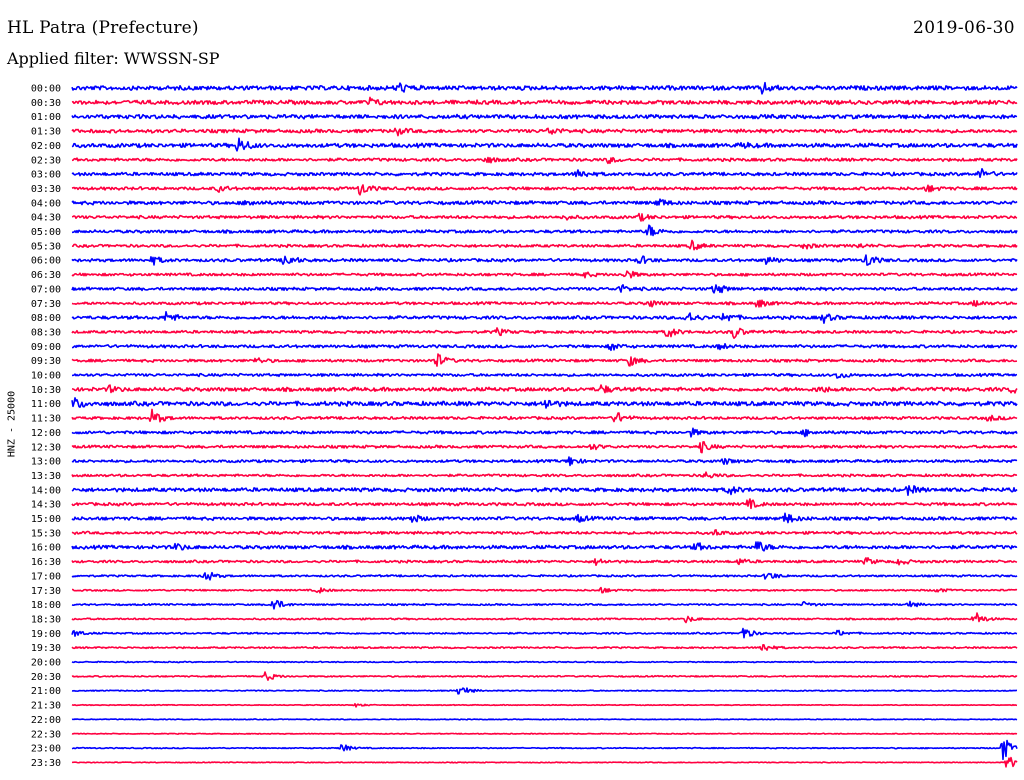 The height and width of the screenshot is (780, 1024). Describe the element at coordinates (46, 734) in the screenshot. I see `time-label-2230: 22:30` at that location.